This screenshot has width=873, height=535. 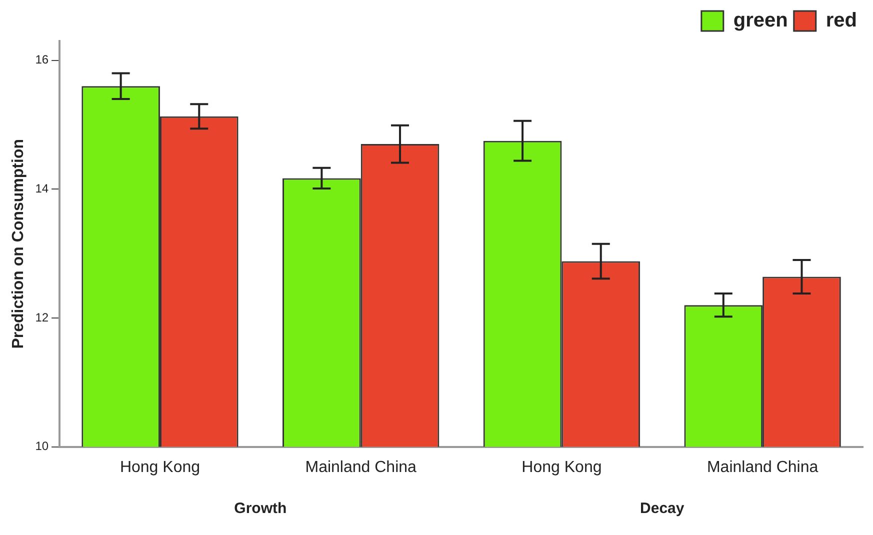 I want to click on legend-label: green, so click(x=760, y=21).